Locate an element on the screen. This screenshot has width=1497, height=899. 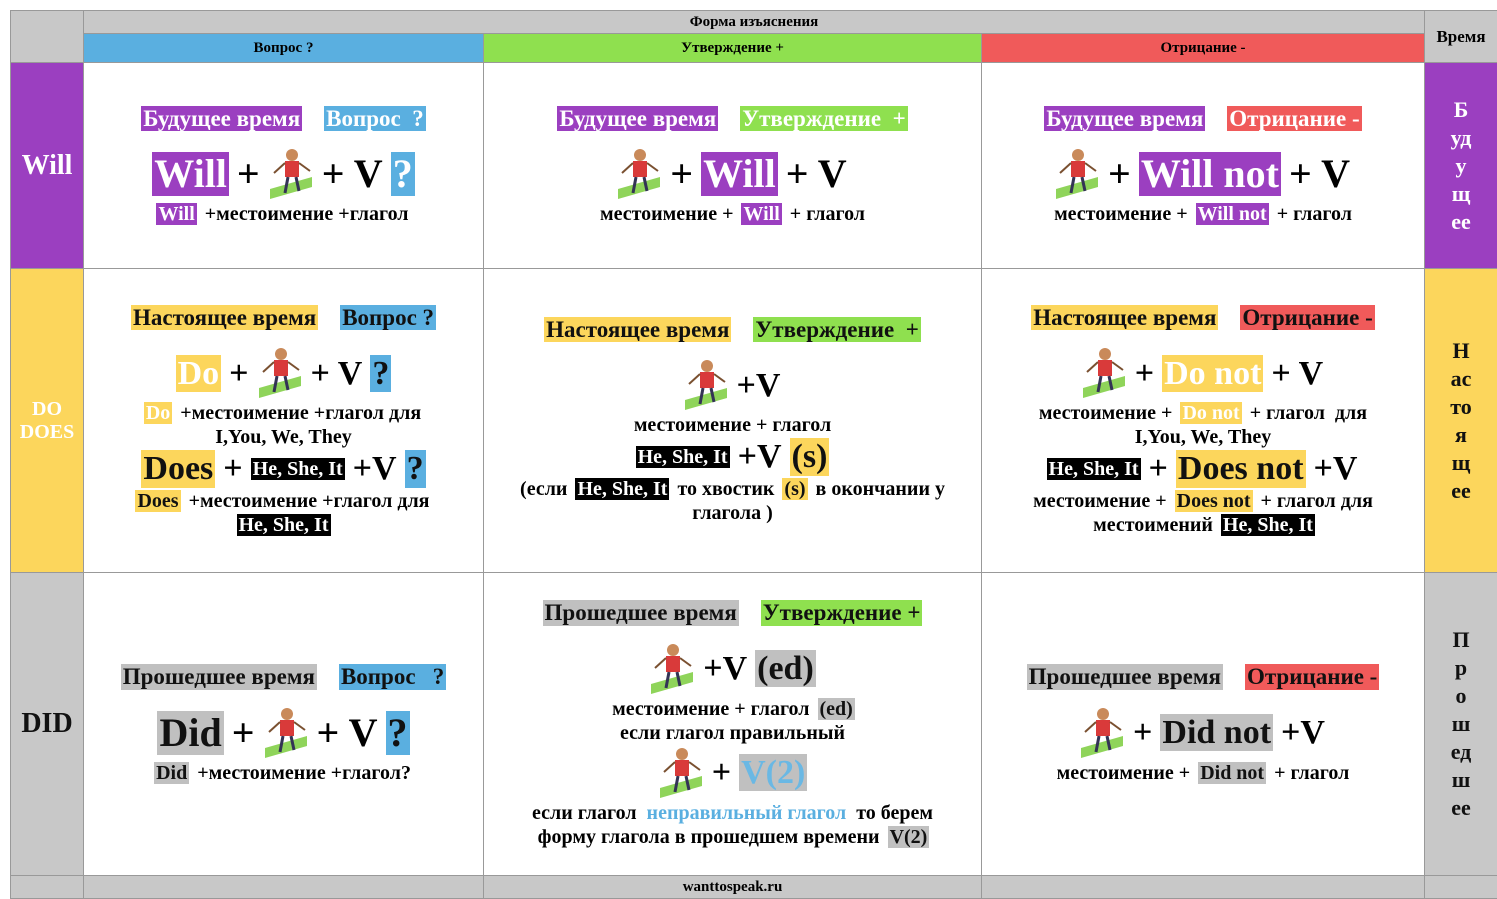
time-label: Будущее is located at coordinates (1461, 166).